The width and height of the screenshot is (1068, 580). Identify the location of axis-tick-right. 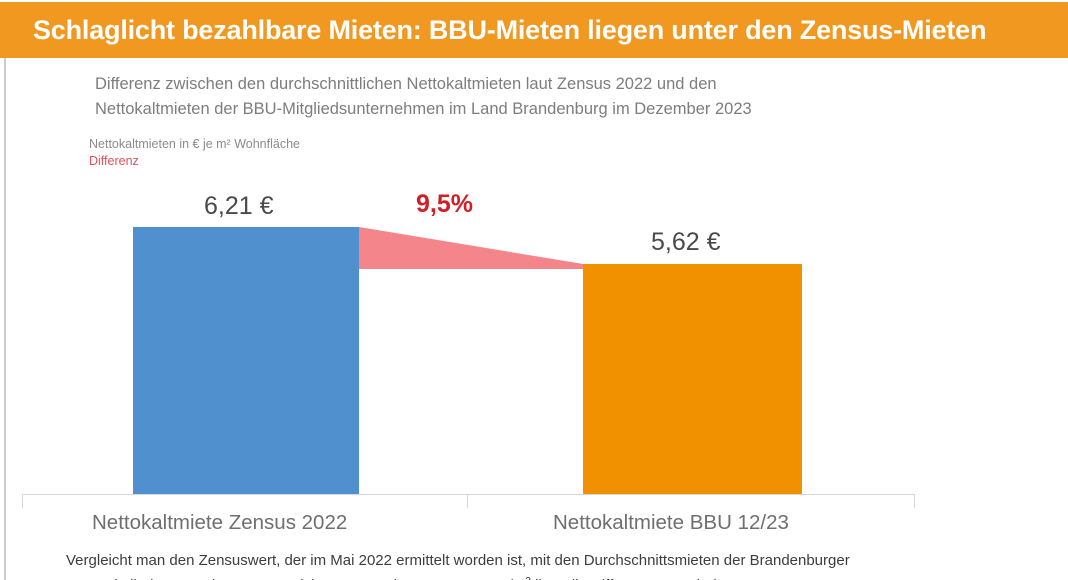
(914, 501).